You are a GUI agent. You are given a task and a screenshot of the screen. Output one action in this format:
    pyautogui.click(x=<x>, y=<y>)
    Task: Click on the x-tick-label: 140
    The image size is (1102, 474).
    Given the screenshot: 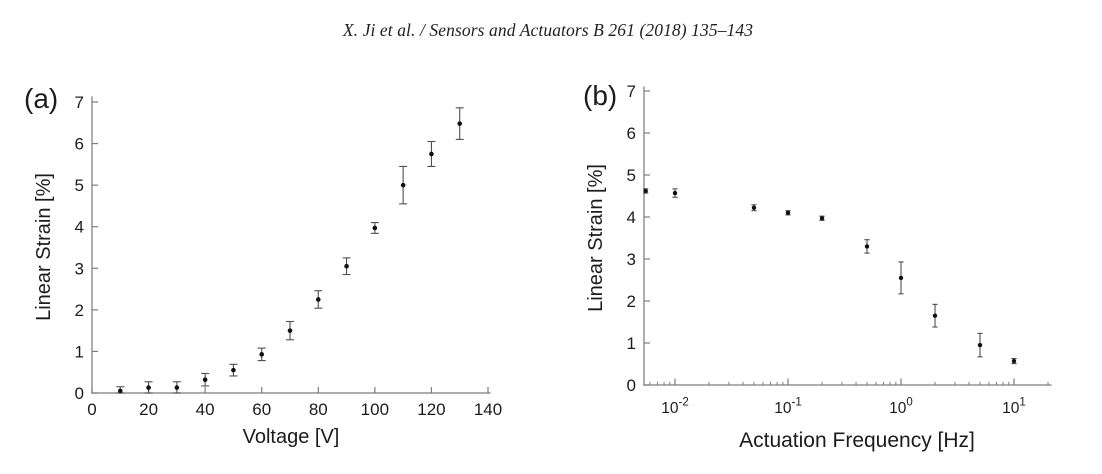 What is the action you would take?
    pyautogui.click(x=488, y=409)
    